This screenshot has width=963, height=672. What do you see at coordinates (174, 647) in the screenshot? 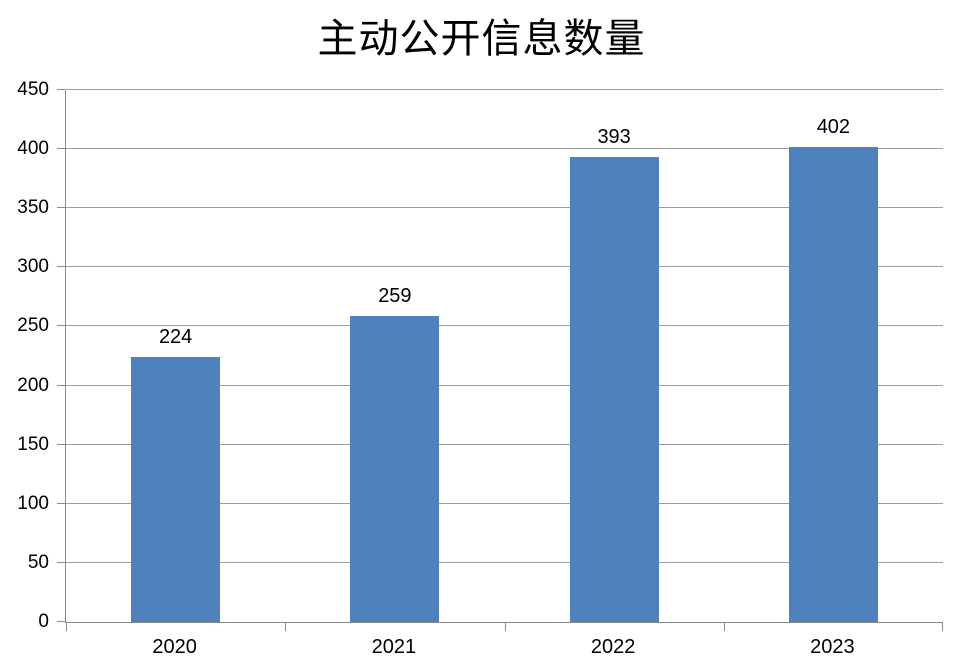
I see `x-axis-category-label: 2020` at bounding box center [174, 647].